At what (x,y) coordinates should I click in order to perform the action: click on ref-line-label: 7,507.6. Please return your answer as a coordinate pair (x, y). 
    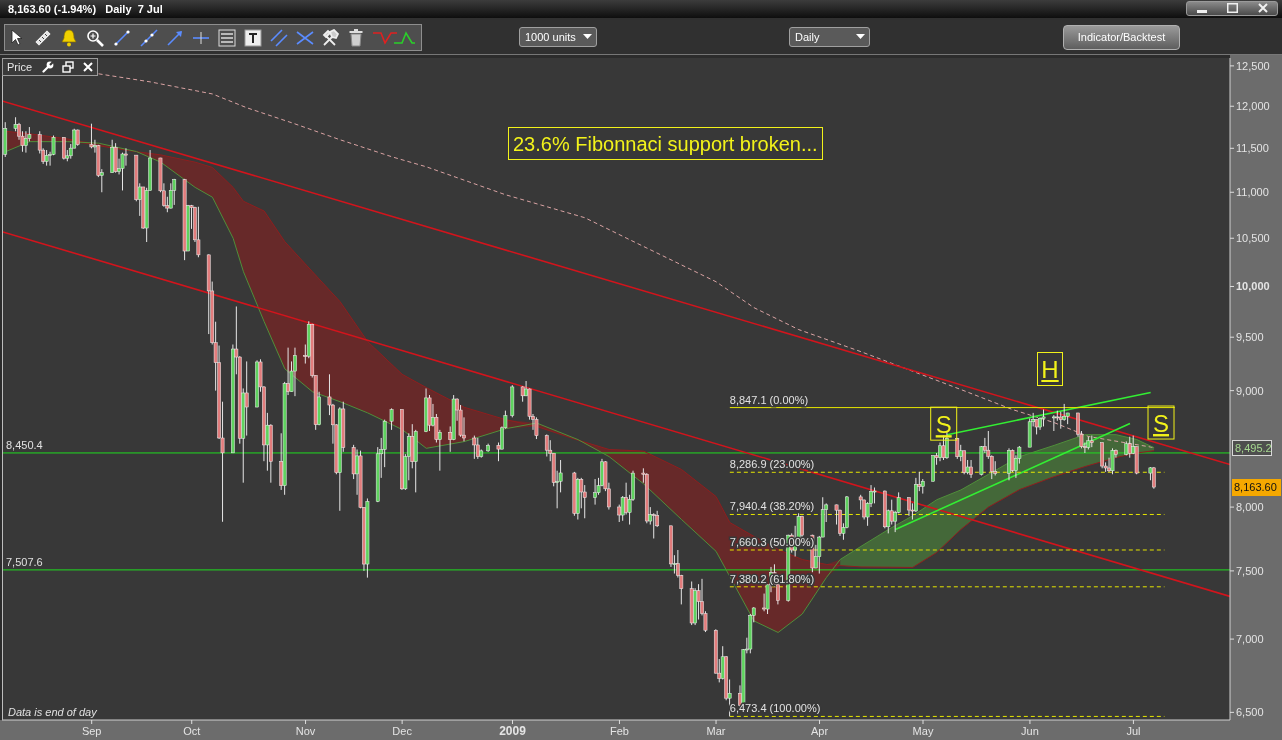
    Looking at the image, I should click on (24, 561).